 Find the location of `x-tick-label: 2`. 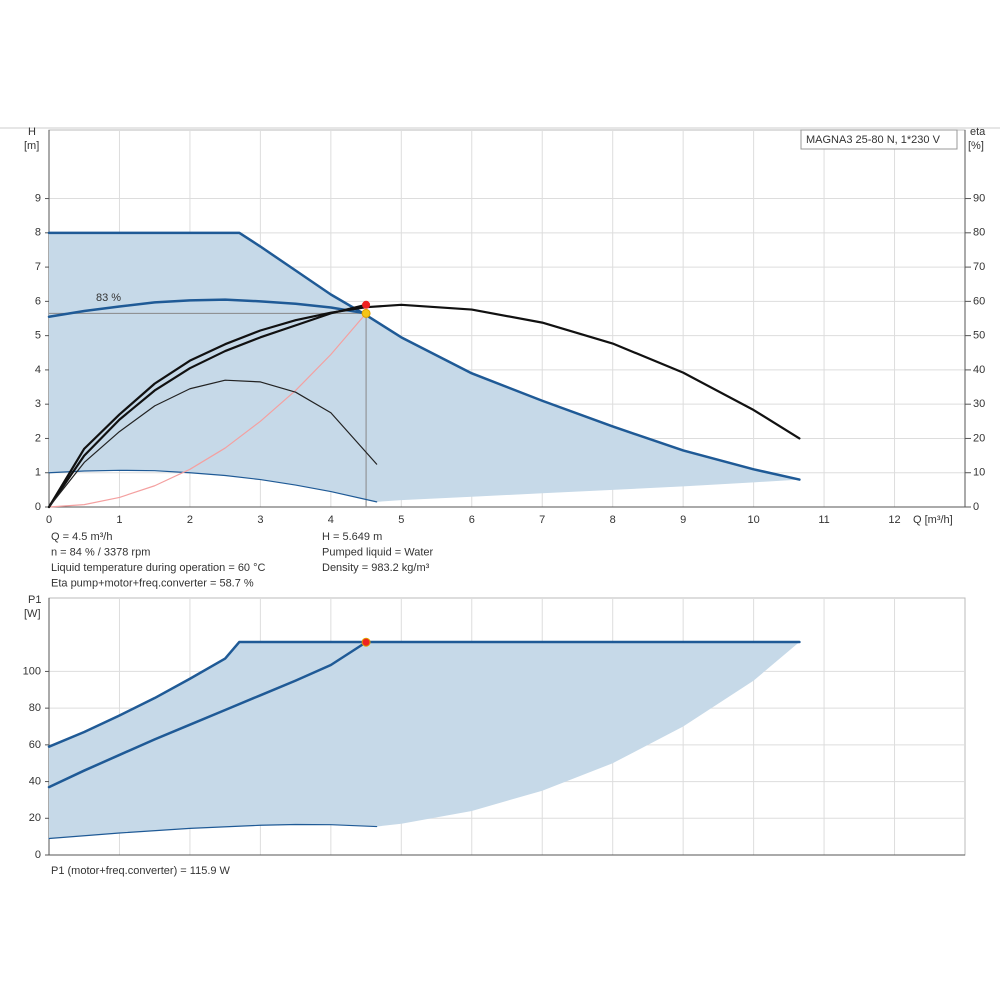

x-tick-label: 2 is located at coordinates (190, 520).